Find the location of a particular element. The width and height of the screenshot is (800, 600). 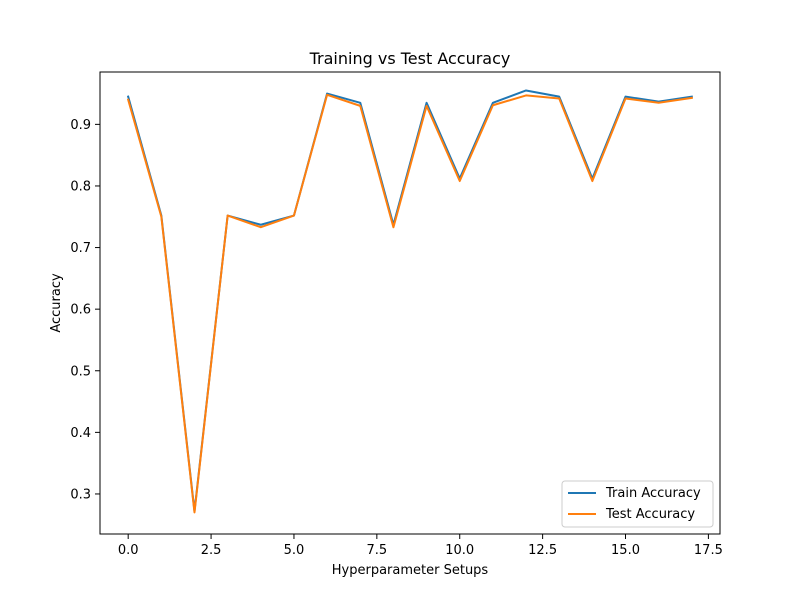

x-tick-label: 2.5 is located at coordinates (211, 550).